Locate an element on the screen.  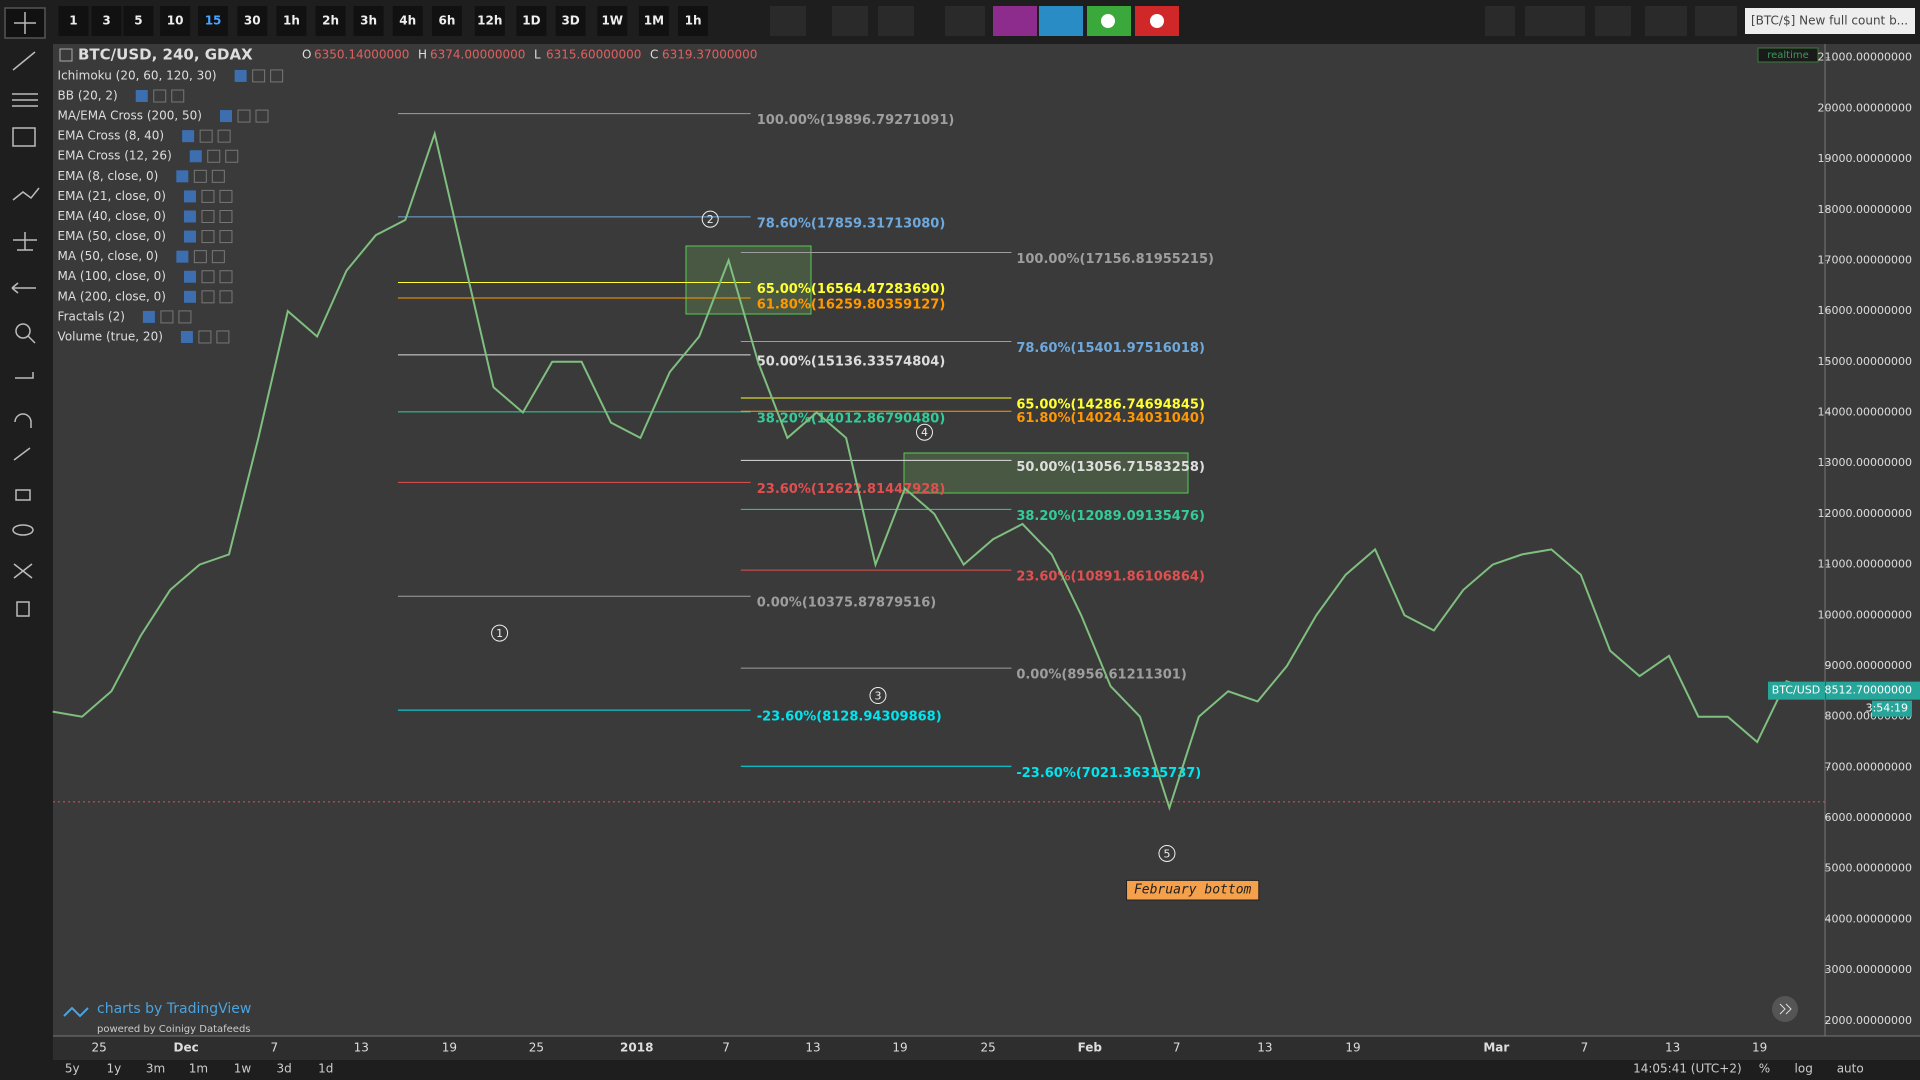
scale-option: % is located at coordinates (1764, 1069).